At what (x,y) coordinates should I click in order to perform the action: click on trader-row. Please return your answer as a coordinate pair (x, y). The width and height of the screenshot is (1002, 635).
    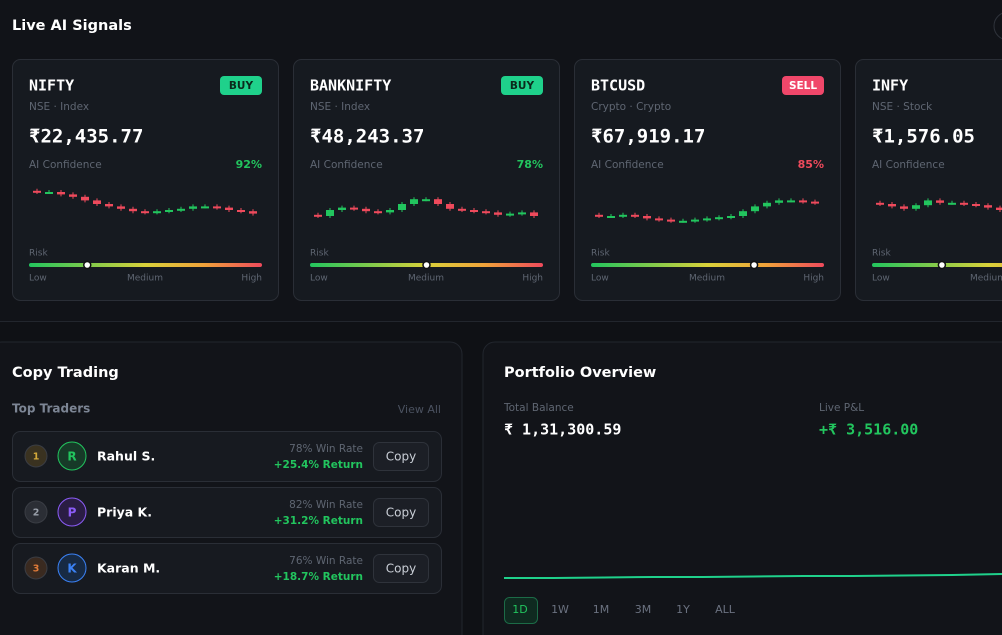
    Looking at the image, I should click on (227, 456).